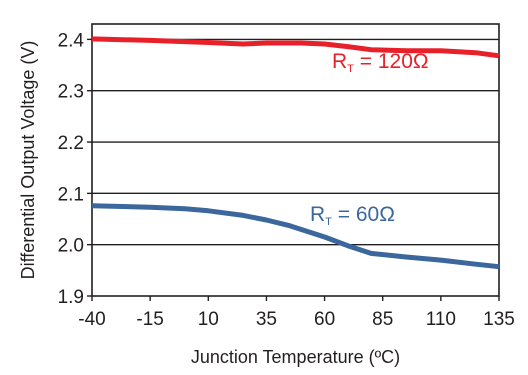 This screenshot has height=375, width=528. Describe the element at coordinates (71, 92) in the screenshot. I see `y-tick-label: 2.3` at that location.